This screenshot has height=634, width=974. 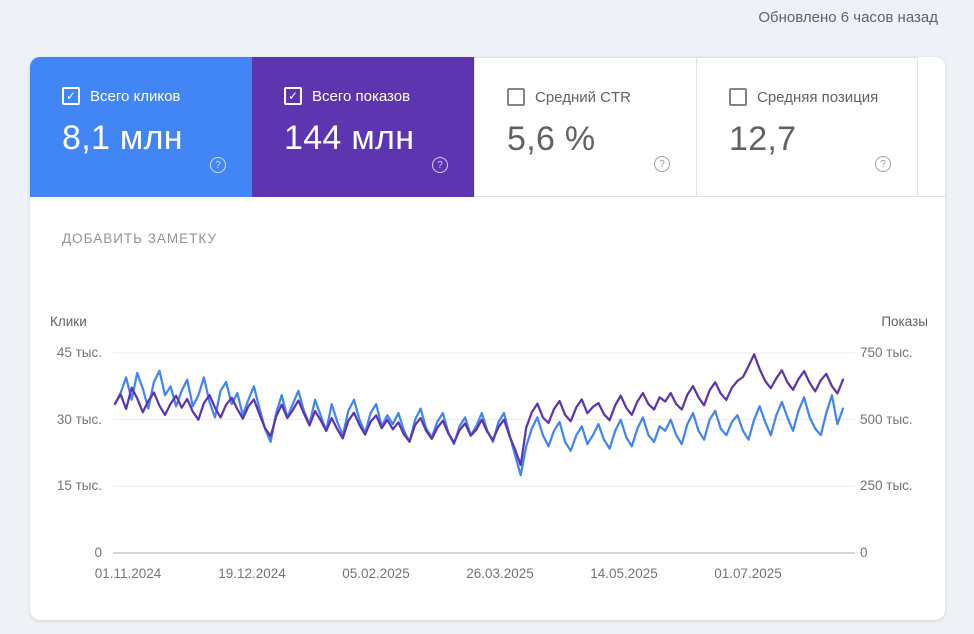 What do you see at coordinates (135, 96) in the screenshot?
I see `clicks-card-label: Всего кликов` at bounding box center [135, 96].